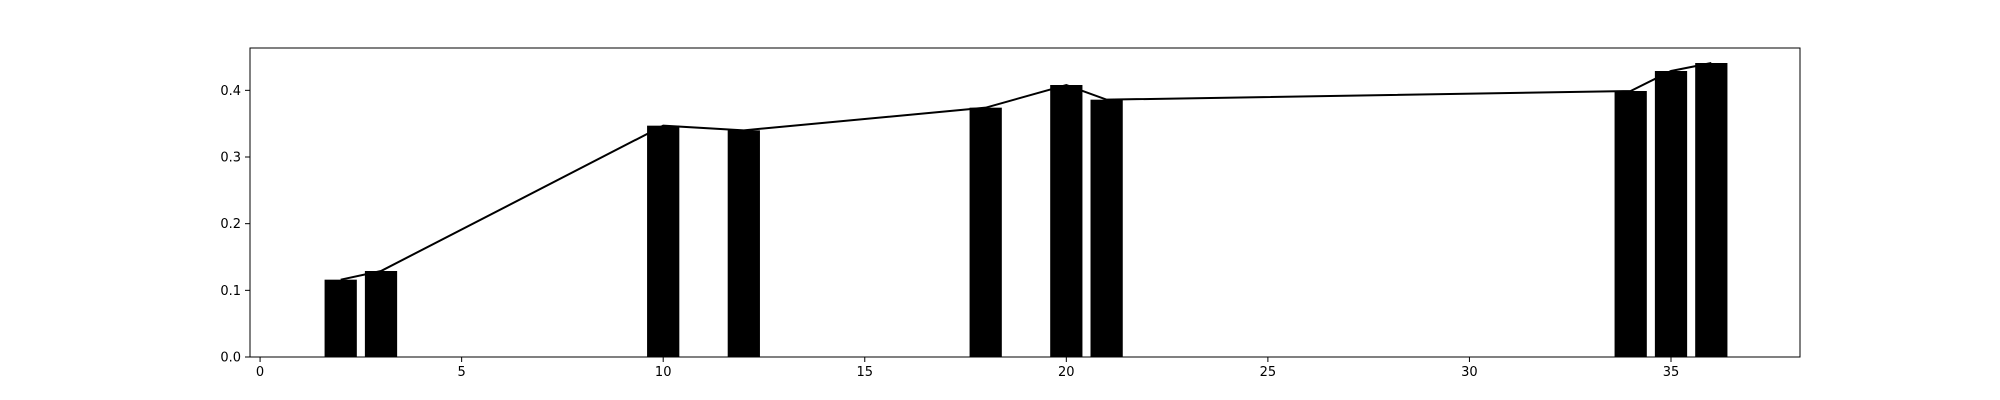  Describe the element at coordinates (1066, 372) in the screenshot. I see `x-tick-label: 20` at that location.